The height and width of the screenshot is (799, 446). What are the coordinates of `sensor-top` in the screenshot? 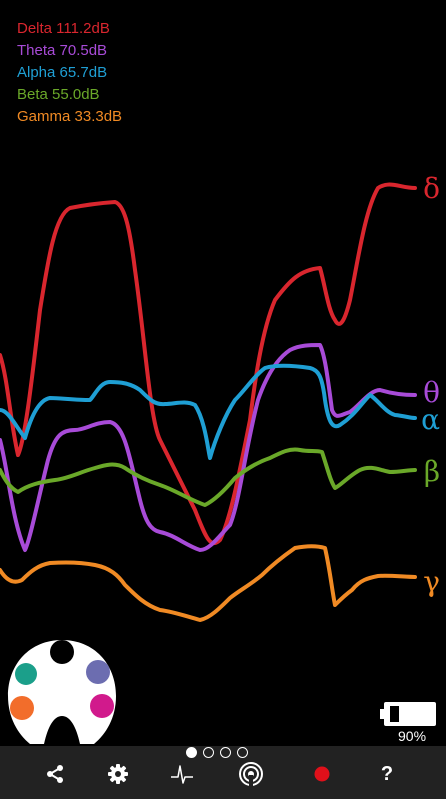 It's located at (62, 652).